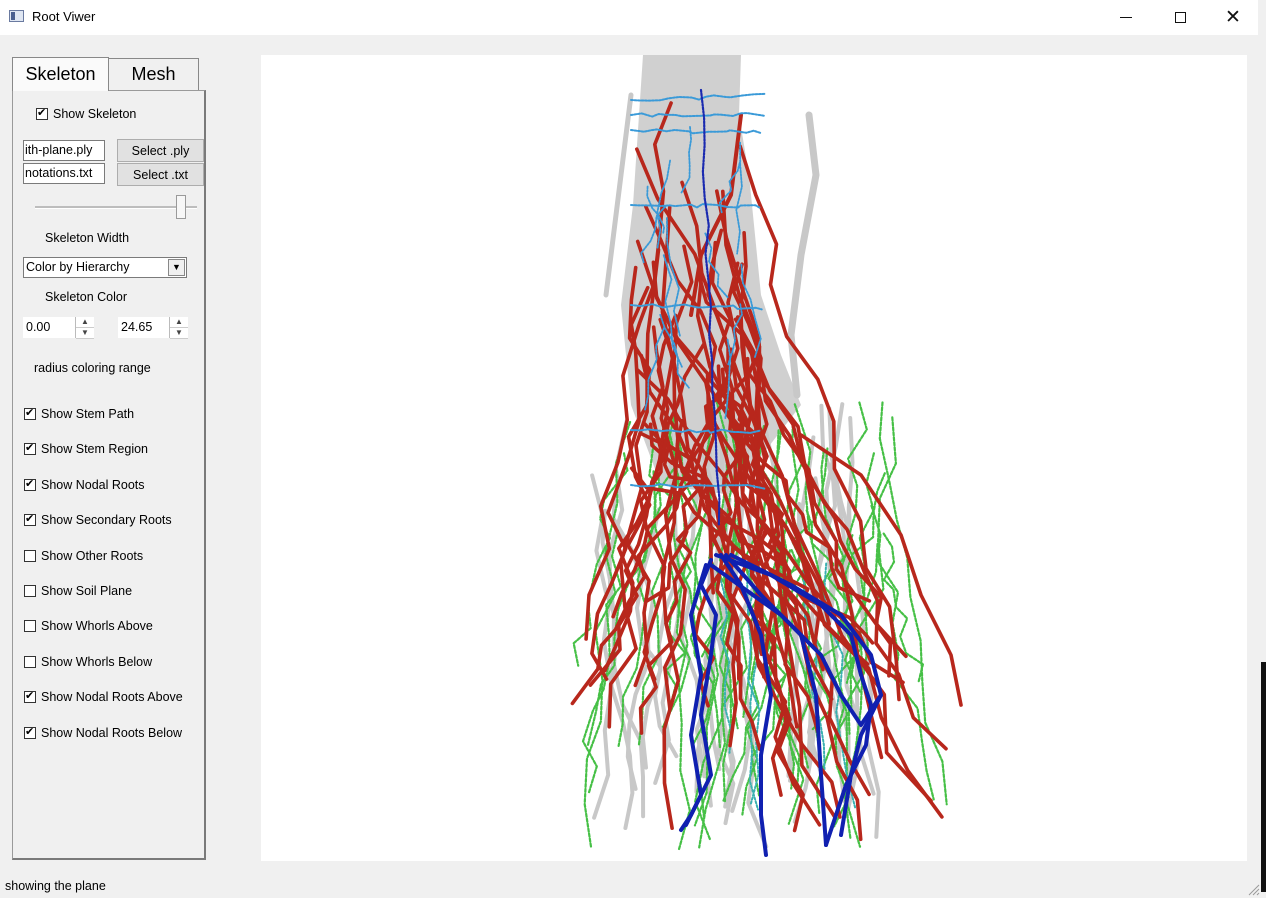  I want to click on tab-skeleton-label: Skeleton, so click(60, 74).